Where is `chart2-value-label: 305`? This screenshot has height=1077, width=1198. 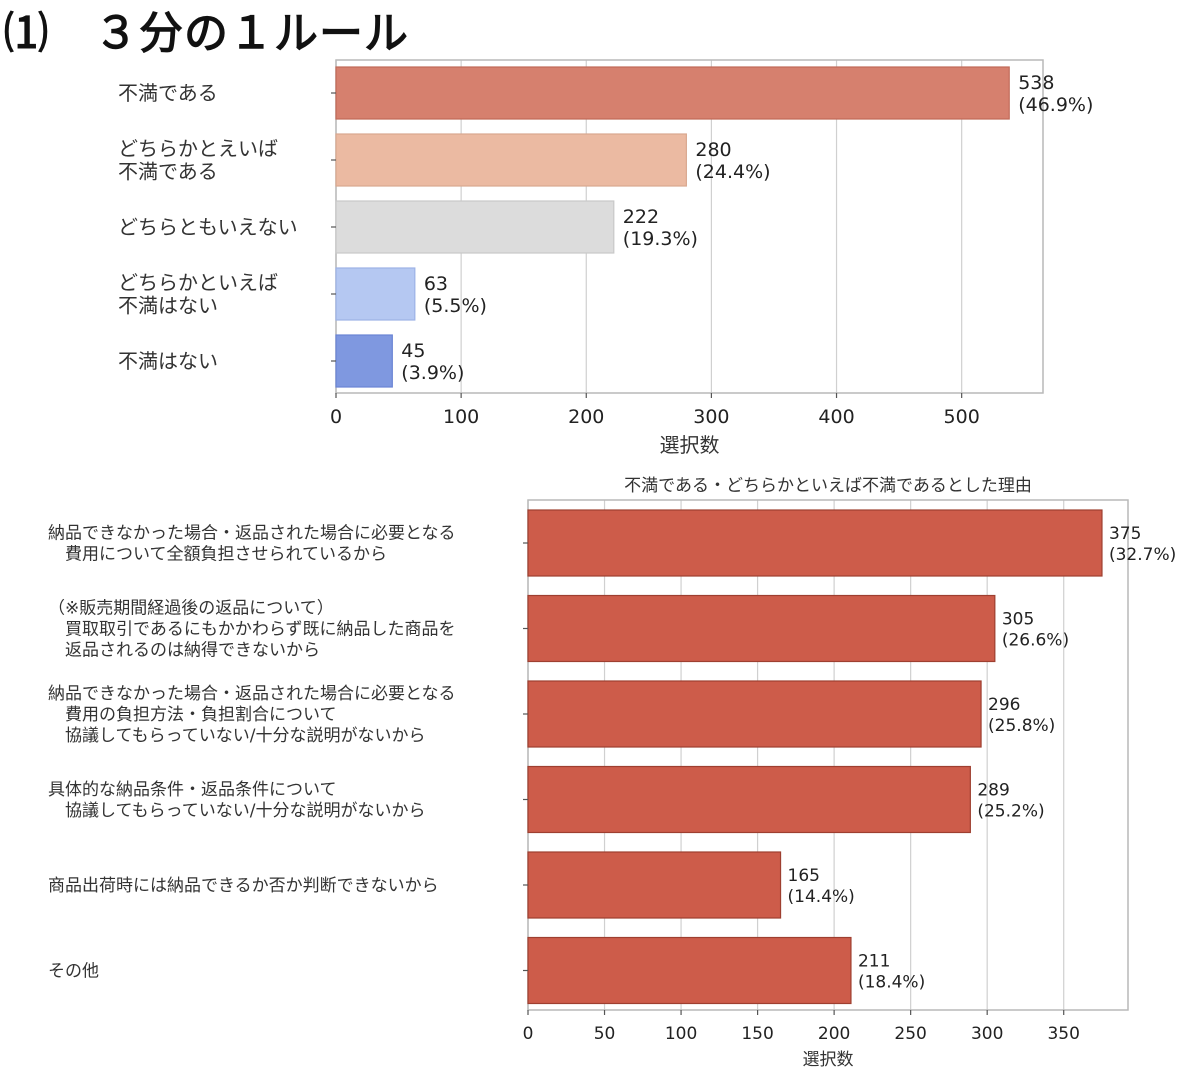
chart2-value-label: 305 is located at coordinates (1018, 620).